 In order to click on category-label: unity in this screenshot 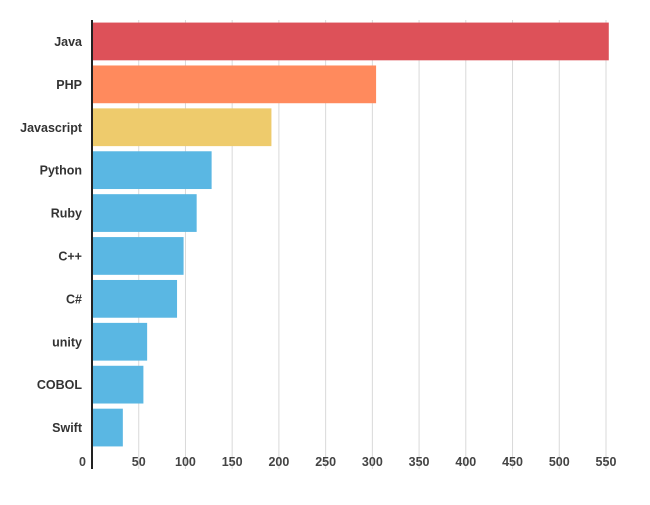, I will do `click(67, 342)`.